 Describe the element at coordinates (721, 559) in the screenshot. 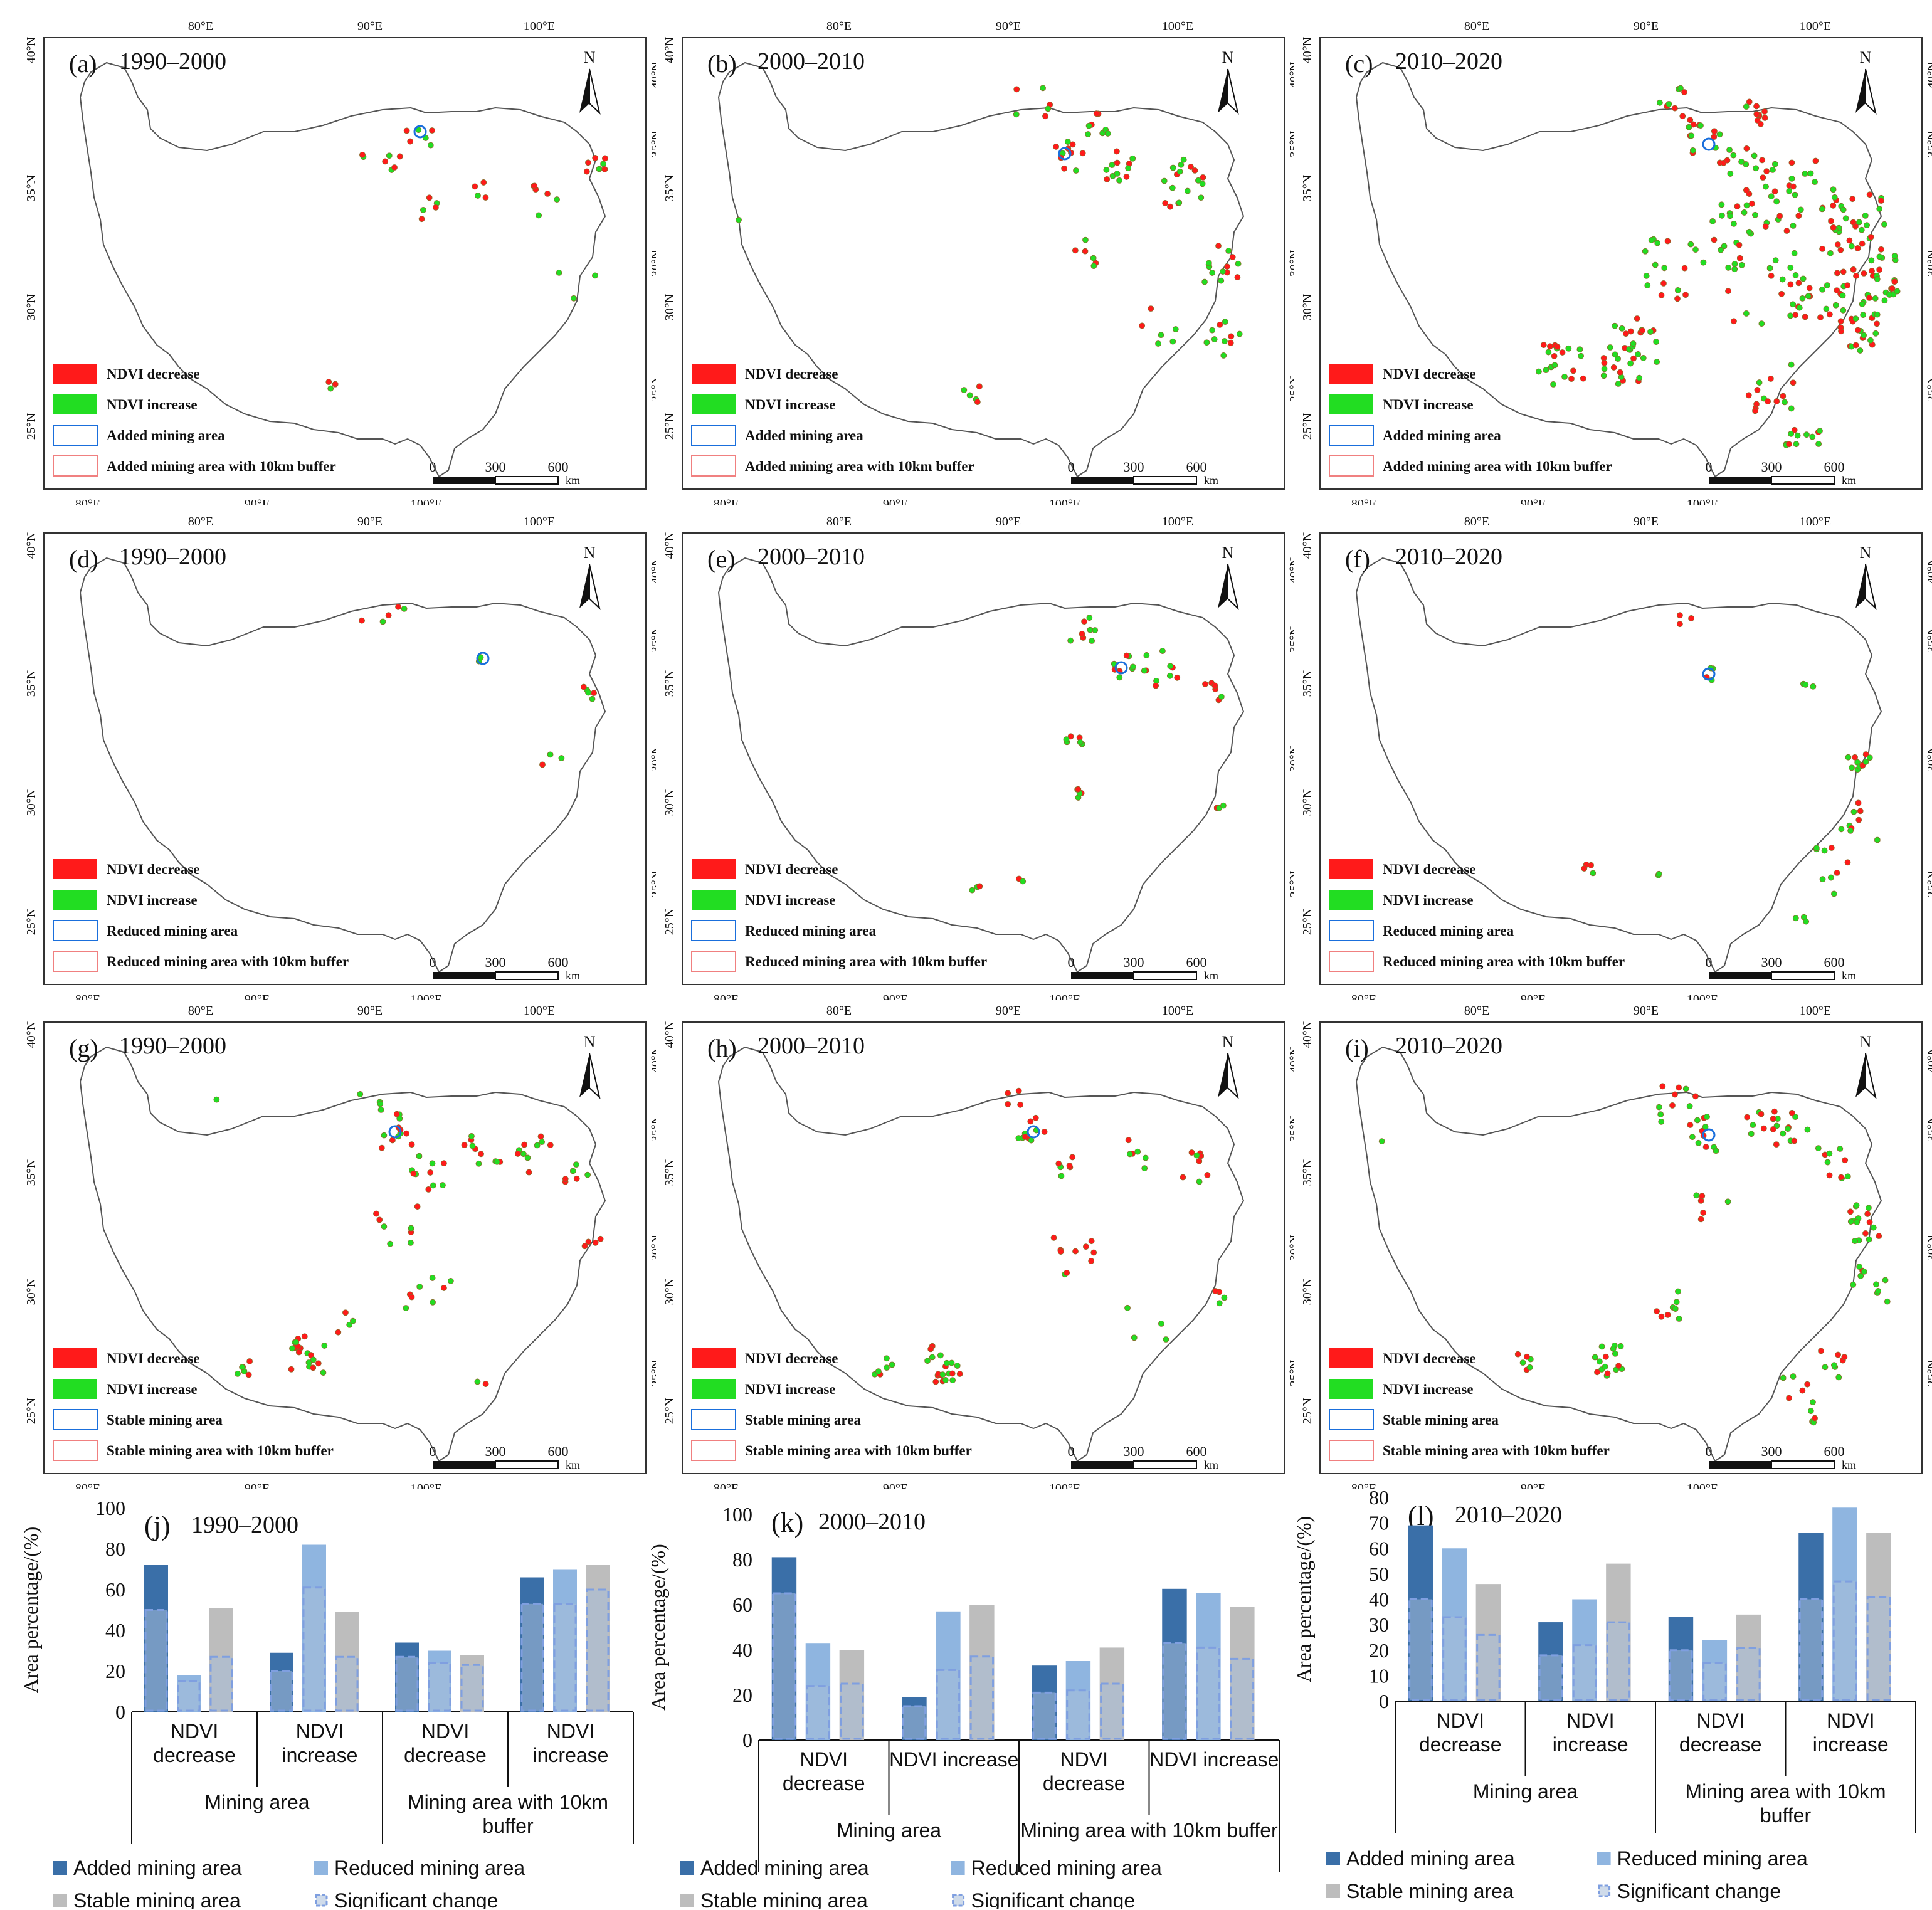

I see `panel-letter: (e)` at that location.